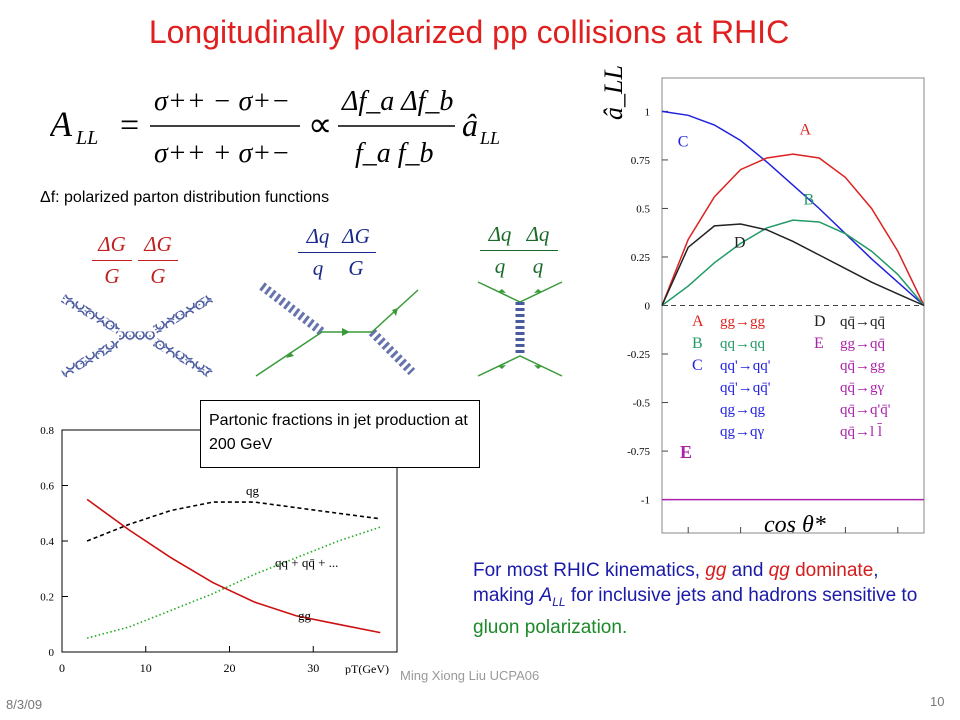 This screenshot has height=720, width=960. I want to click on legend-process: qq̄→gγ, so click(862, 388).